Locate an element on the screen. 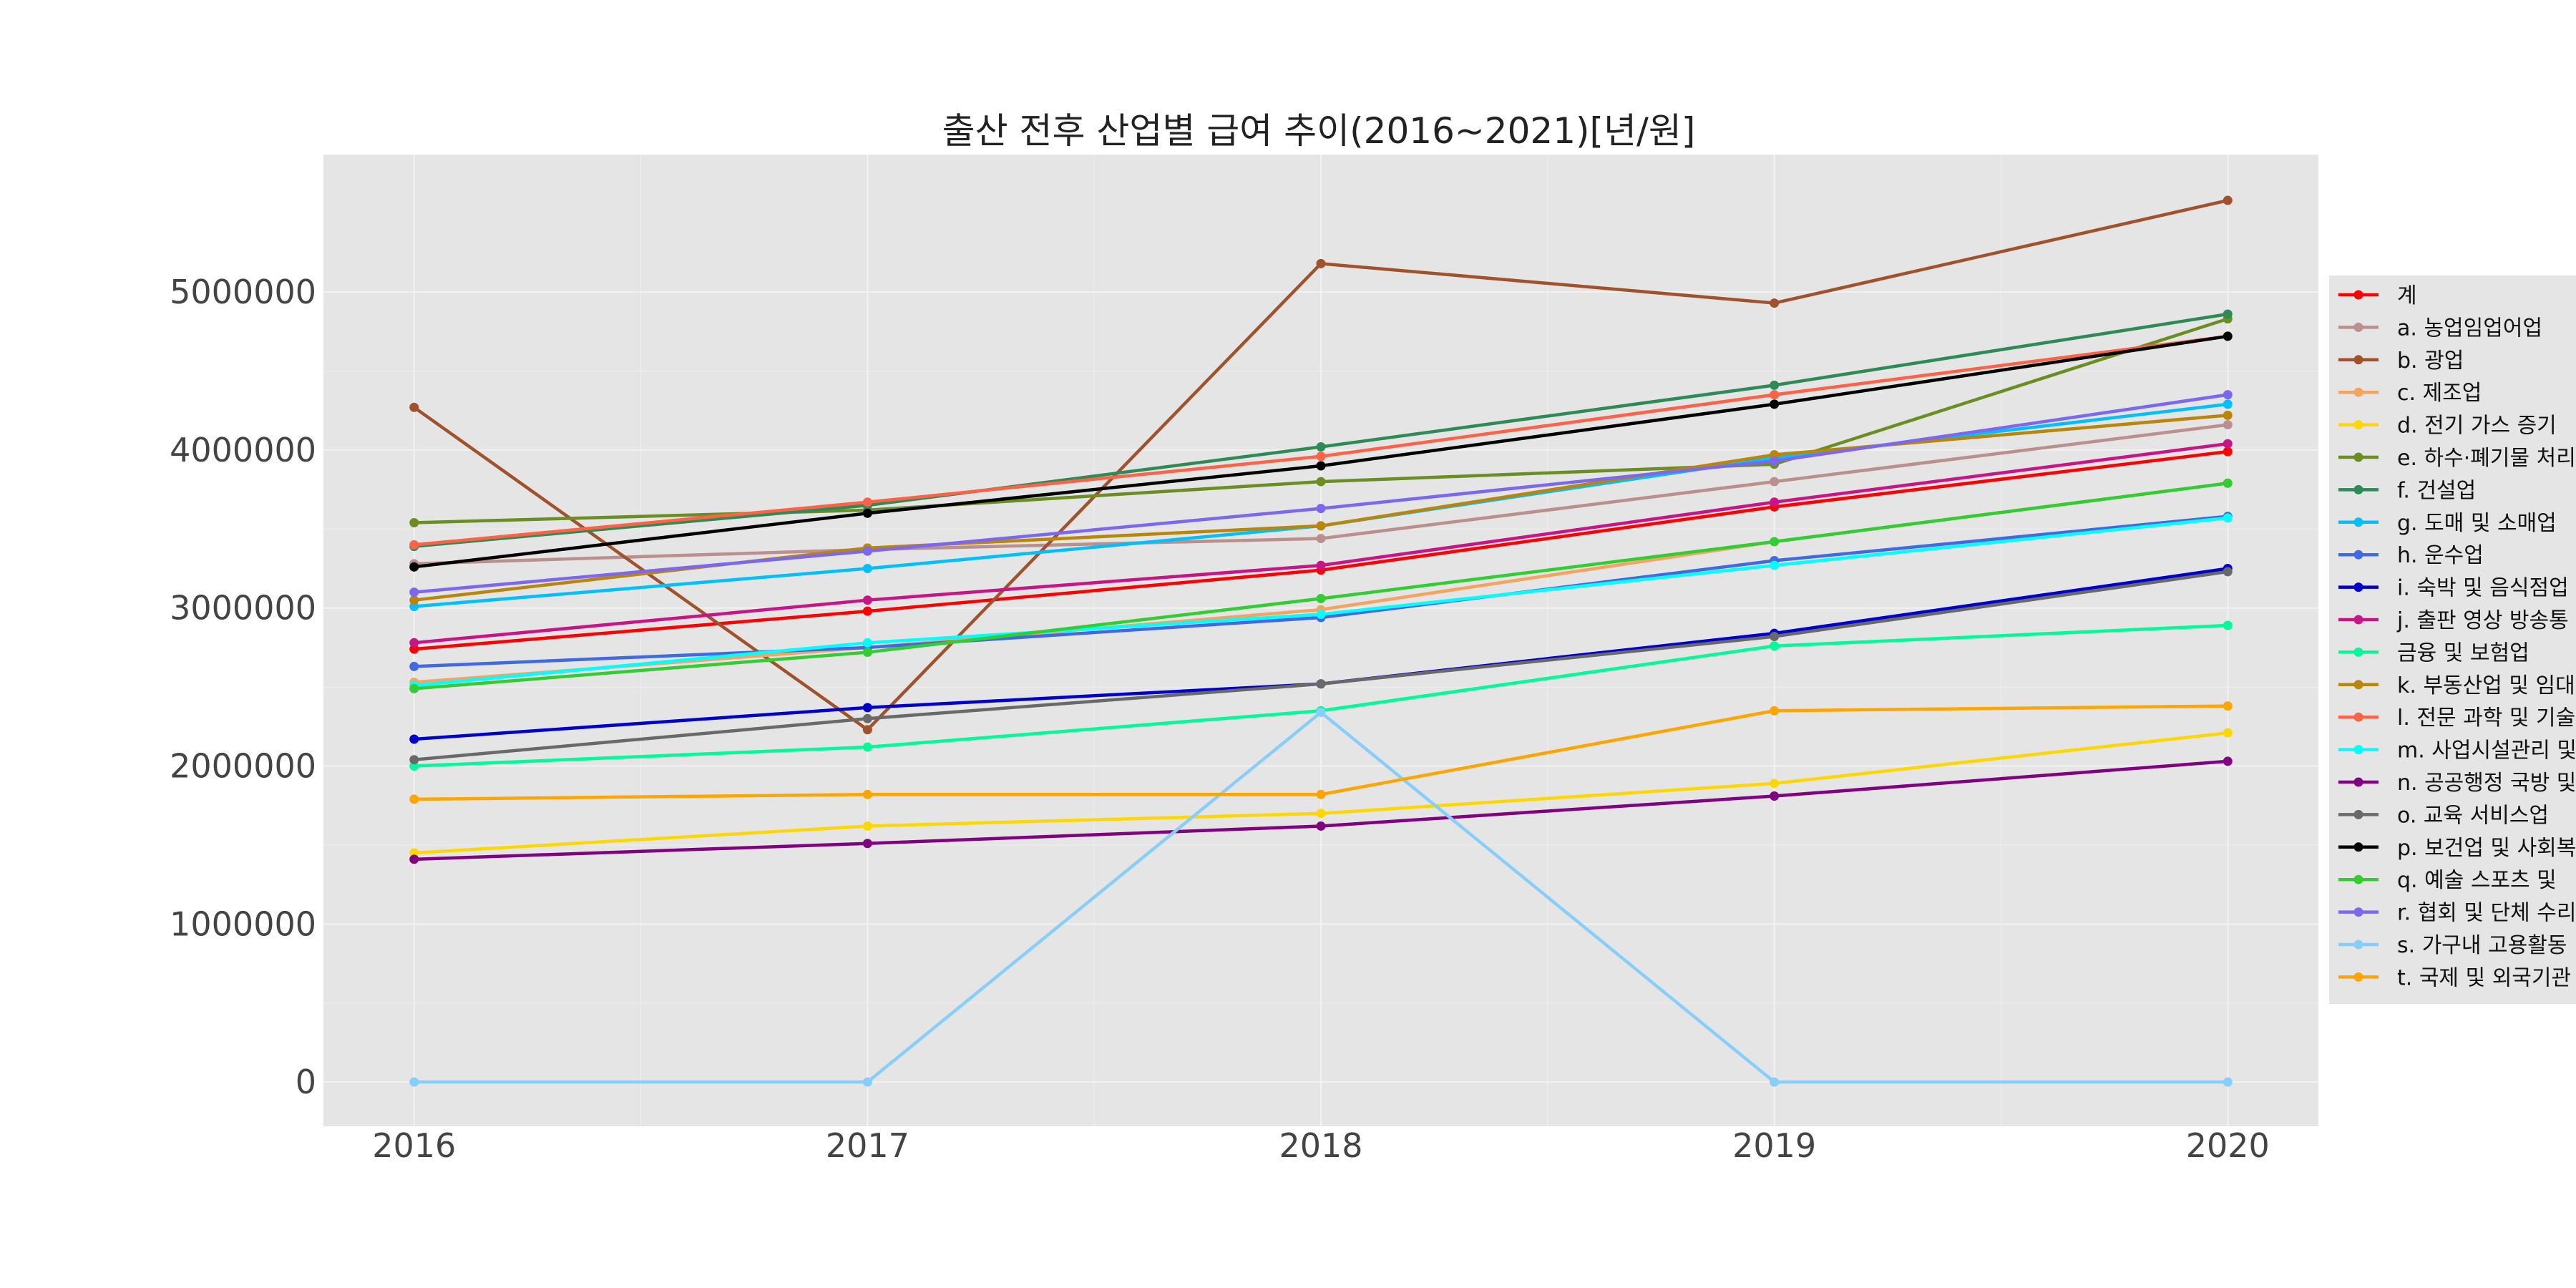 The width and height of the screenshot is (2576, 1288). legend-label: o. 교육 서비스업 is located at coordinates (2473, 815).